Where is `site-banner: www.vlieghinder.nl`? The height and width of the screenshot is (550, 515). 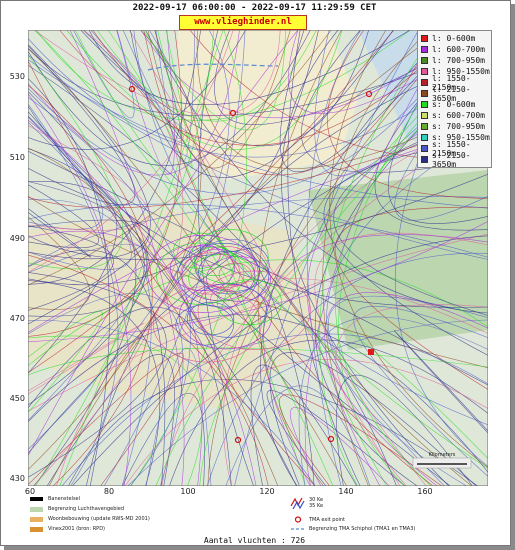
site-banner: www.vlieghinder.nl is located at coordinates (243, 22).